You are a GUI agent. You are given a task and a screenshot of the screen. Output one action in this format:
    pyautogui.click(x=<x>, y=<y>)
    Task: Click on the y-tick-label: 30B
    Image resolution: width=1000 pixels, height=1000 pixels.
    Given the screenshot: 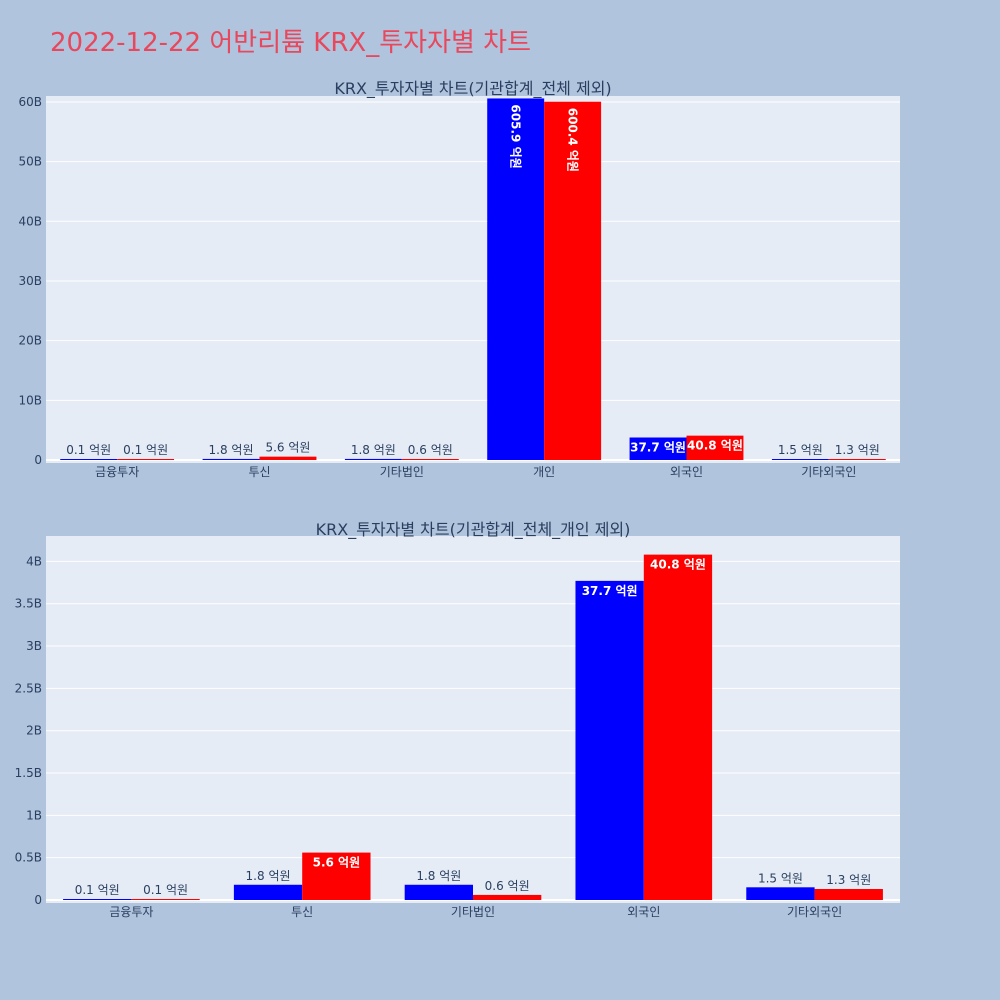 What is the action you would take?
    pyautogui.click(x=30, y=281)
    